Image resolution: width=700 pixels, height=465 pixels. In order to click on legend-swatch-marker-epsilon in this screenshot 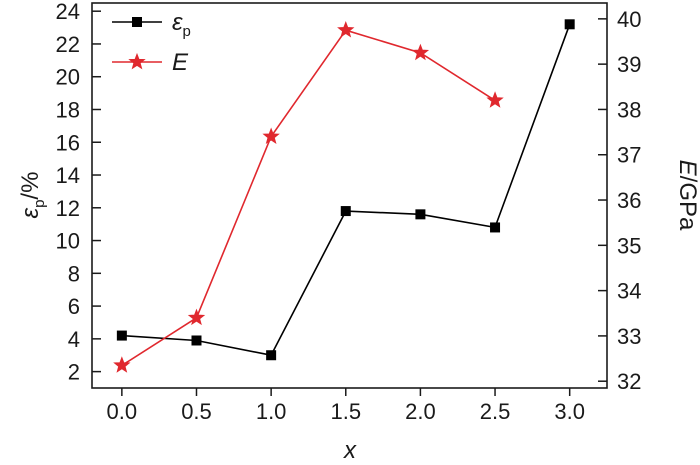, I will do `click(137, 22)`.